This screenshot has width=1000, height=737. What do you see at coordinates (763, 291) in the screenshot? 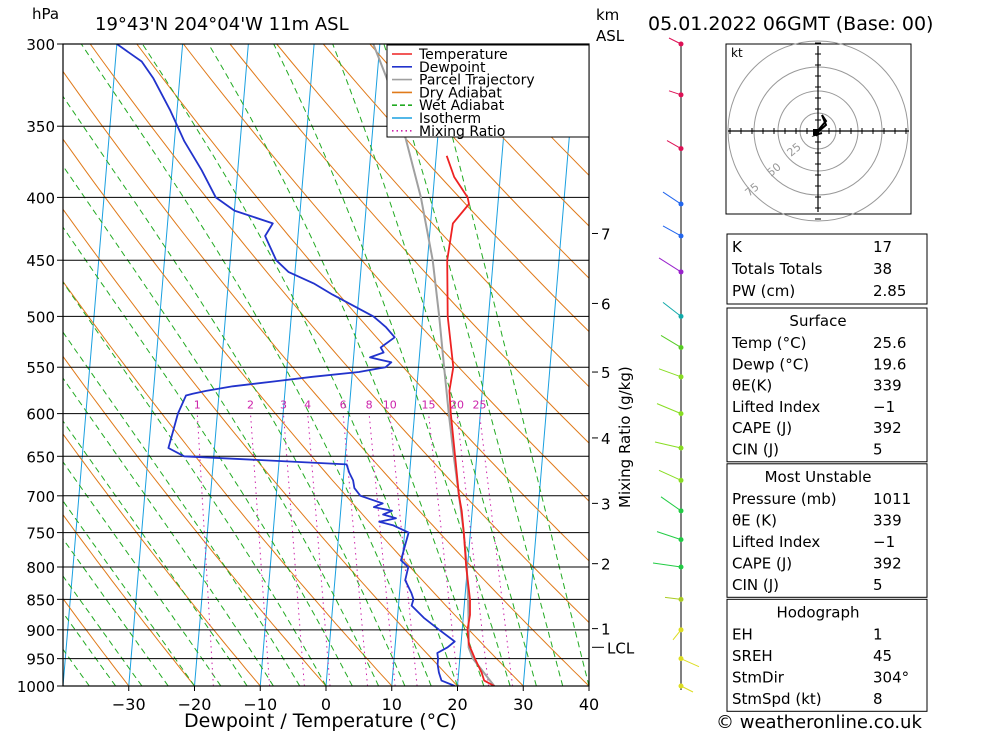
I see `table-row-label: PW (cm)` at bounding box center [763, 291].